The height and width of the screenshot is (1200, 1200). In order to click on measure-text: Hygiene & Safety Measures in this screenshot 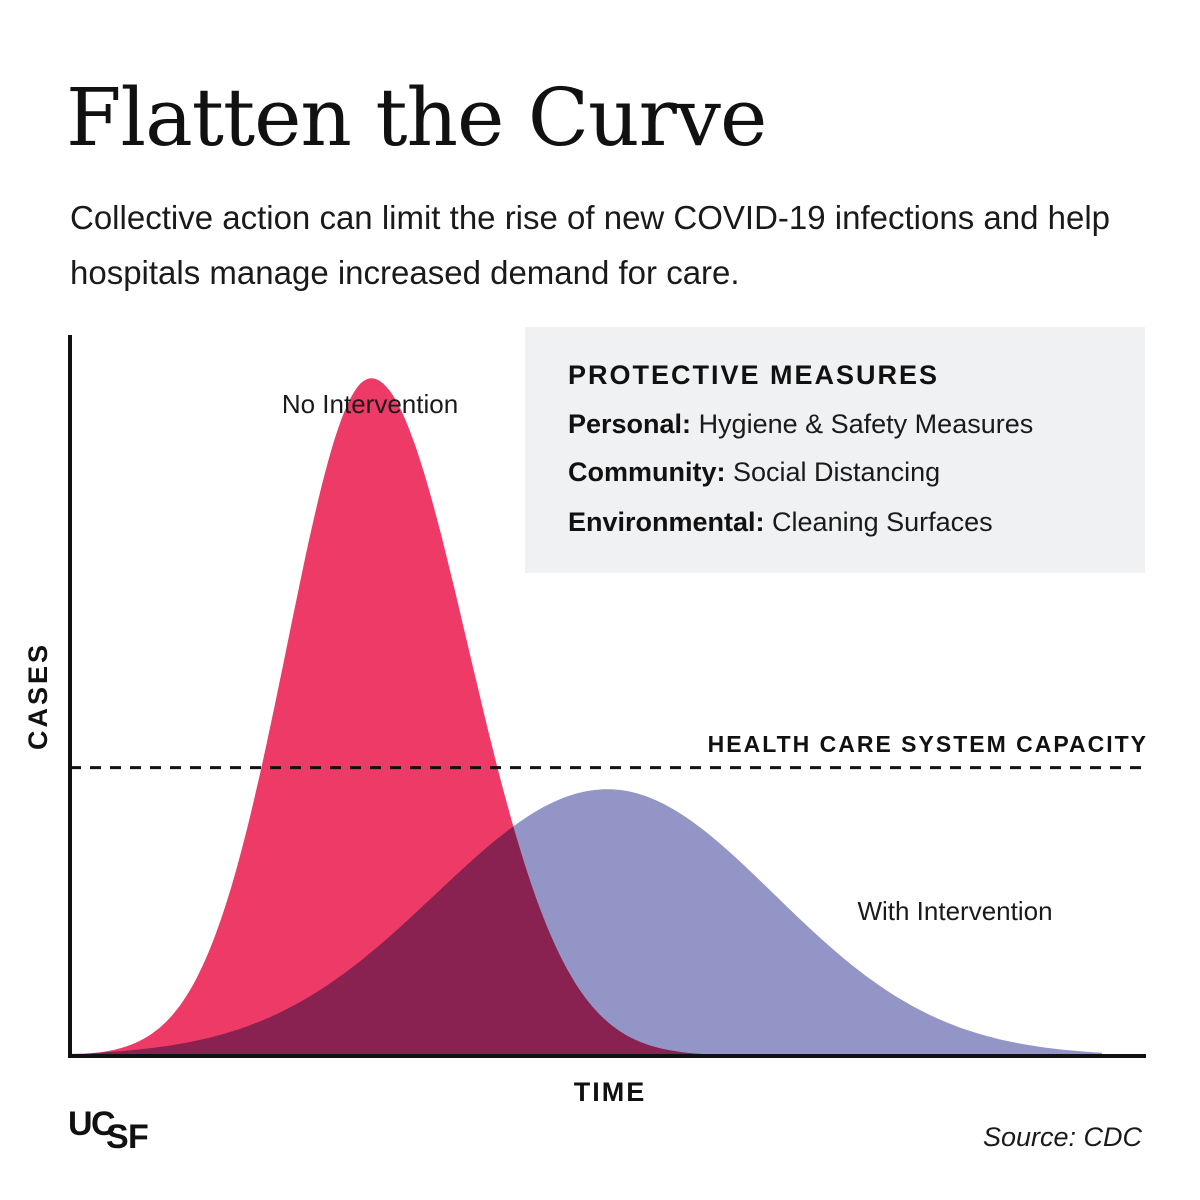, I will do `click(866, 424)`.